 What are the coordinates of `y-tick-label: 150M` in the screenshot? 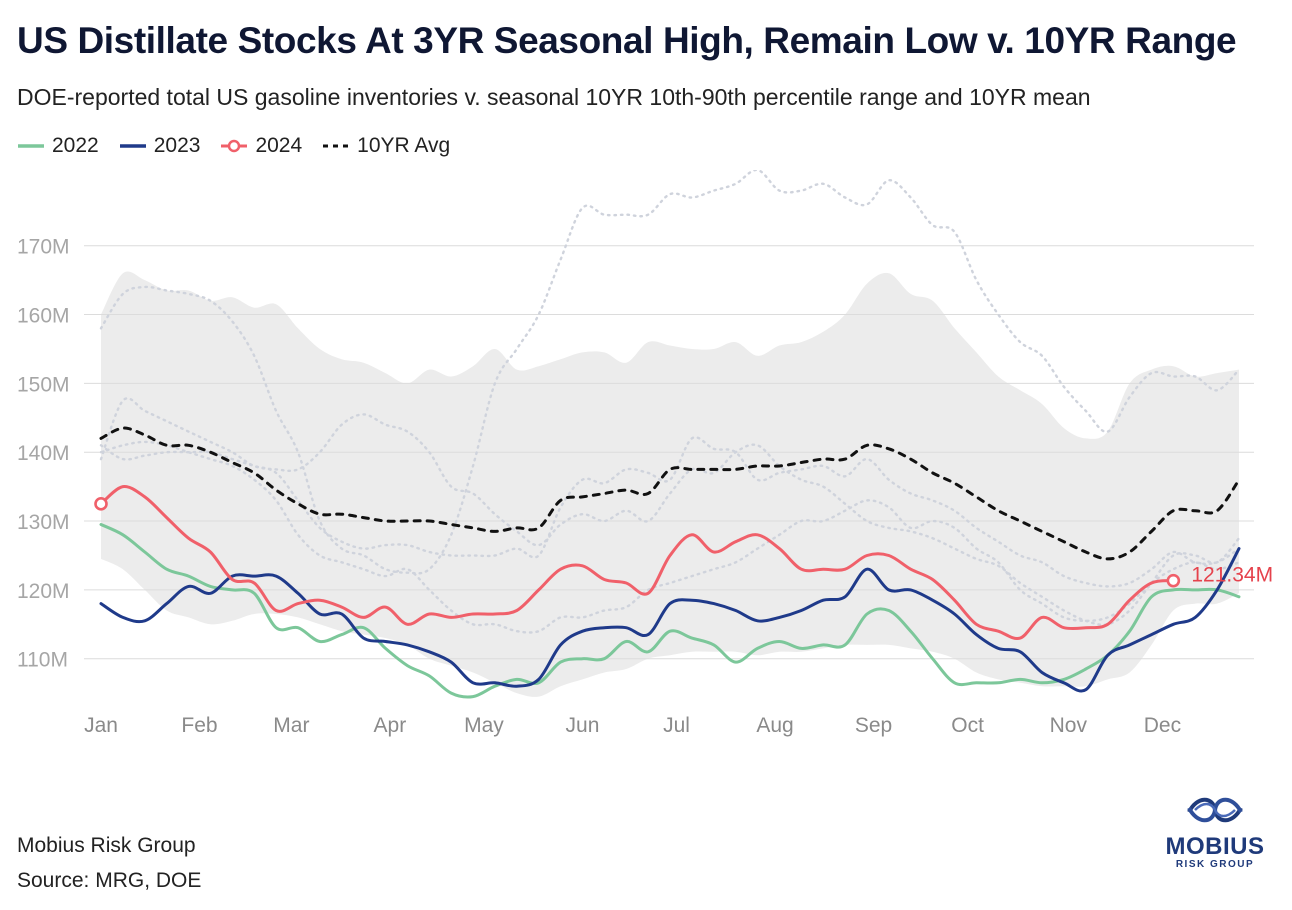 It's located at (43, 384).